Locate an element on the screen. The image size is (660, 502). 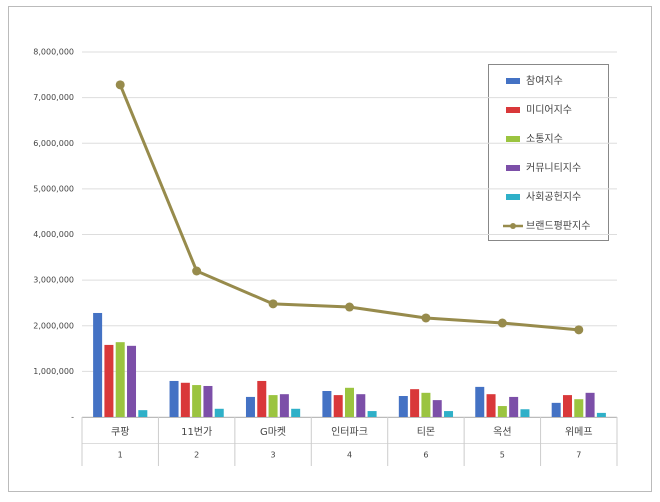
legend-marker is located at coordinates (513, 226).